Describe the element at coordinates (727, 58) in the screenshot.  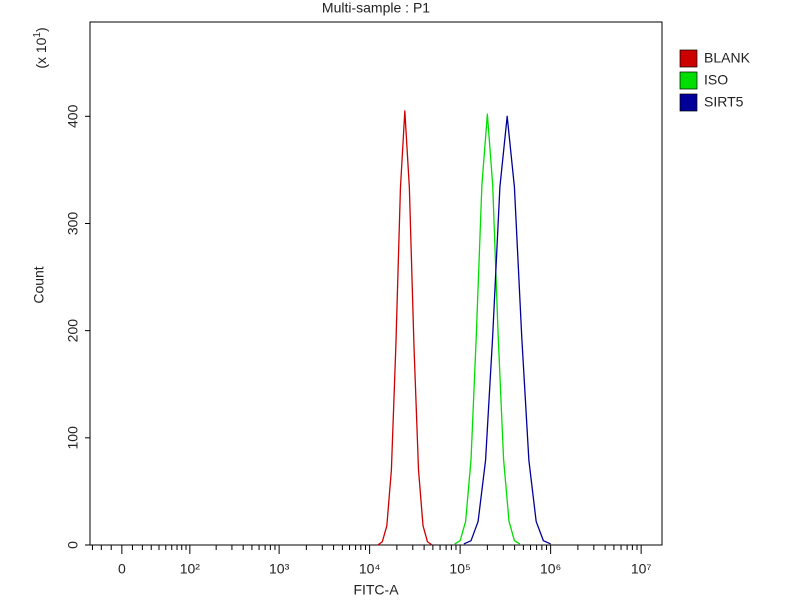
I see `legend-label: BLANK` at that location.